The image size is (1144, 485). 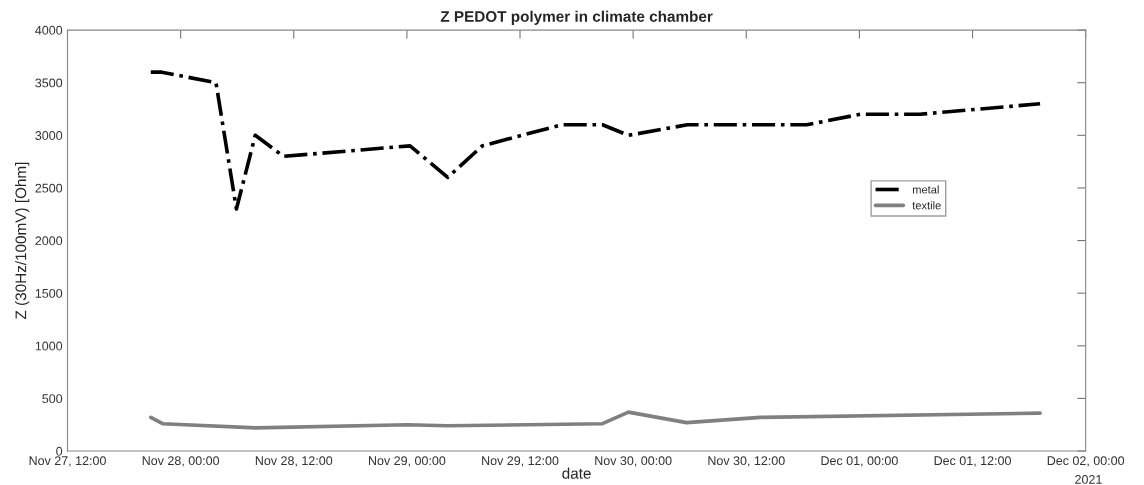 I want to click on y-tick-label: 3500, so click(x=49, y=83).